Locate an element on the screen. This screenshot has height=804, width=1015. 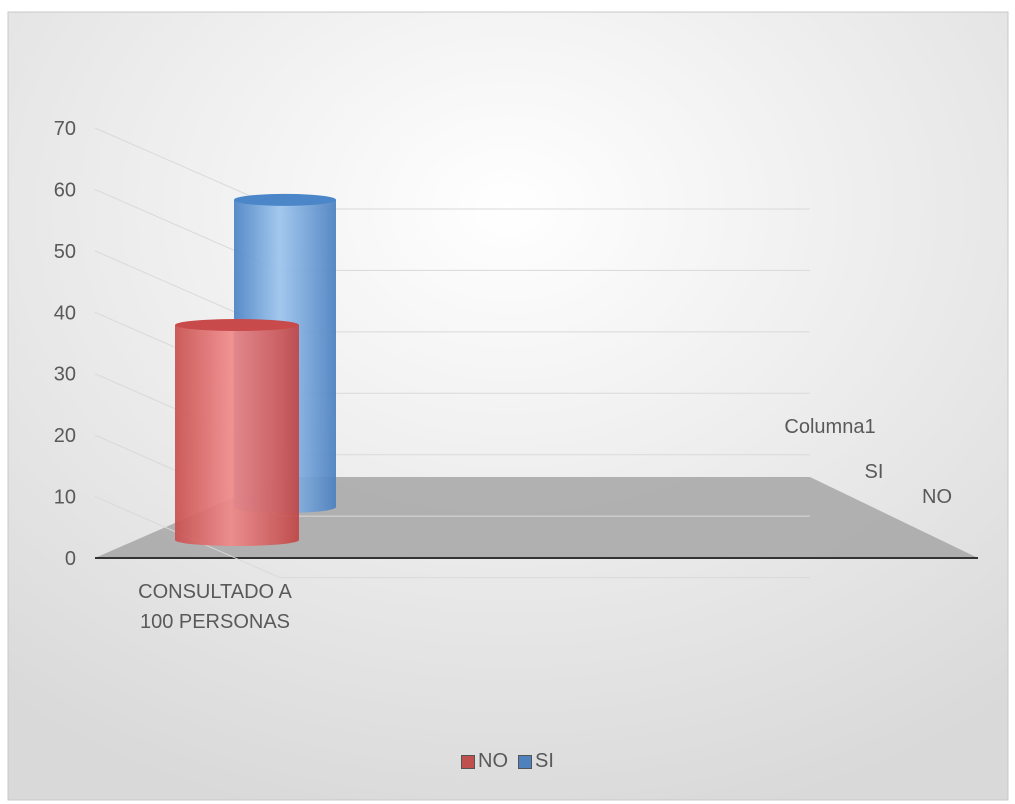
depth-axis-label: Columna1 is located at coordinates (829, 427).